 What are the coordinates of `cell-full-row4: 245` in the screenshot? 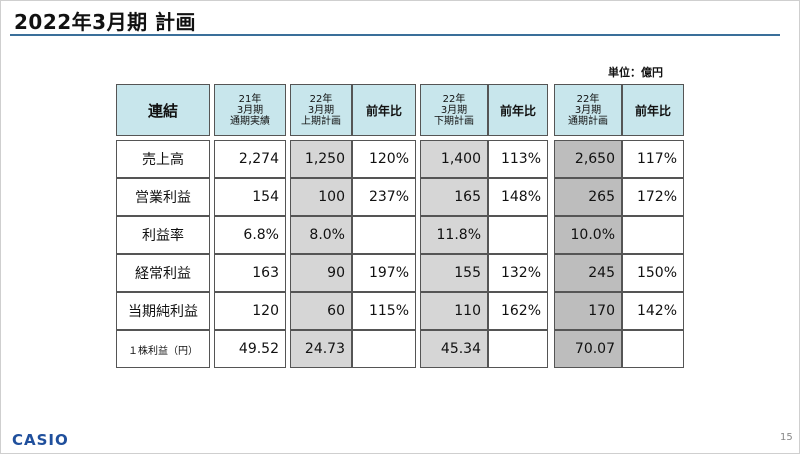 It's located at (588, 273).